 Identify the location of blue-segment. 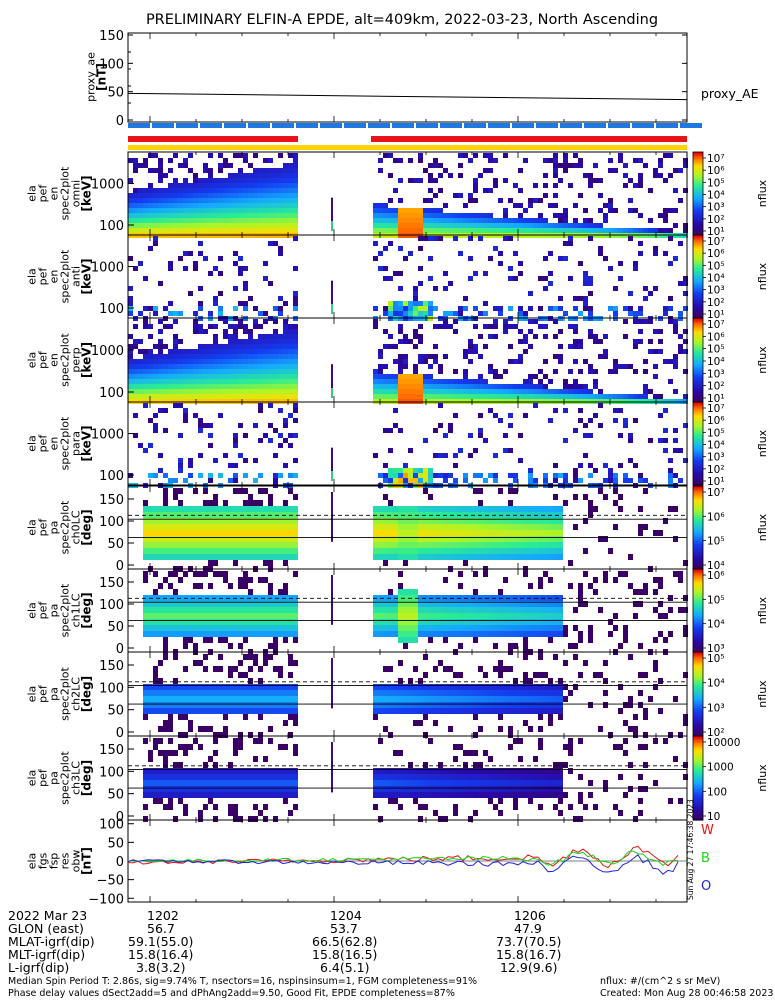
(571, 125).